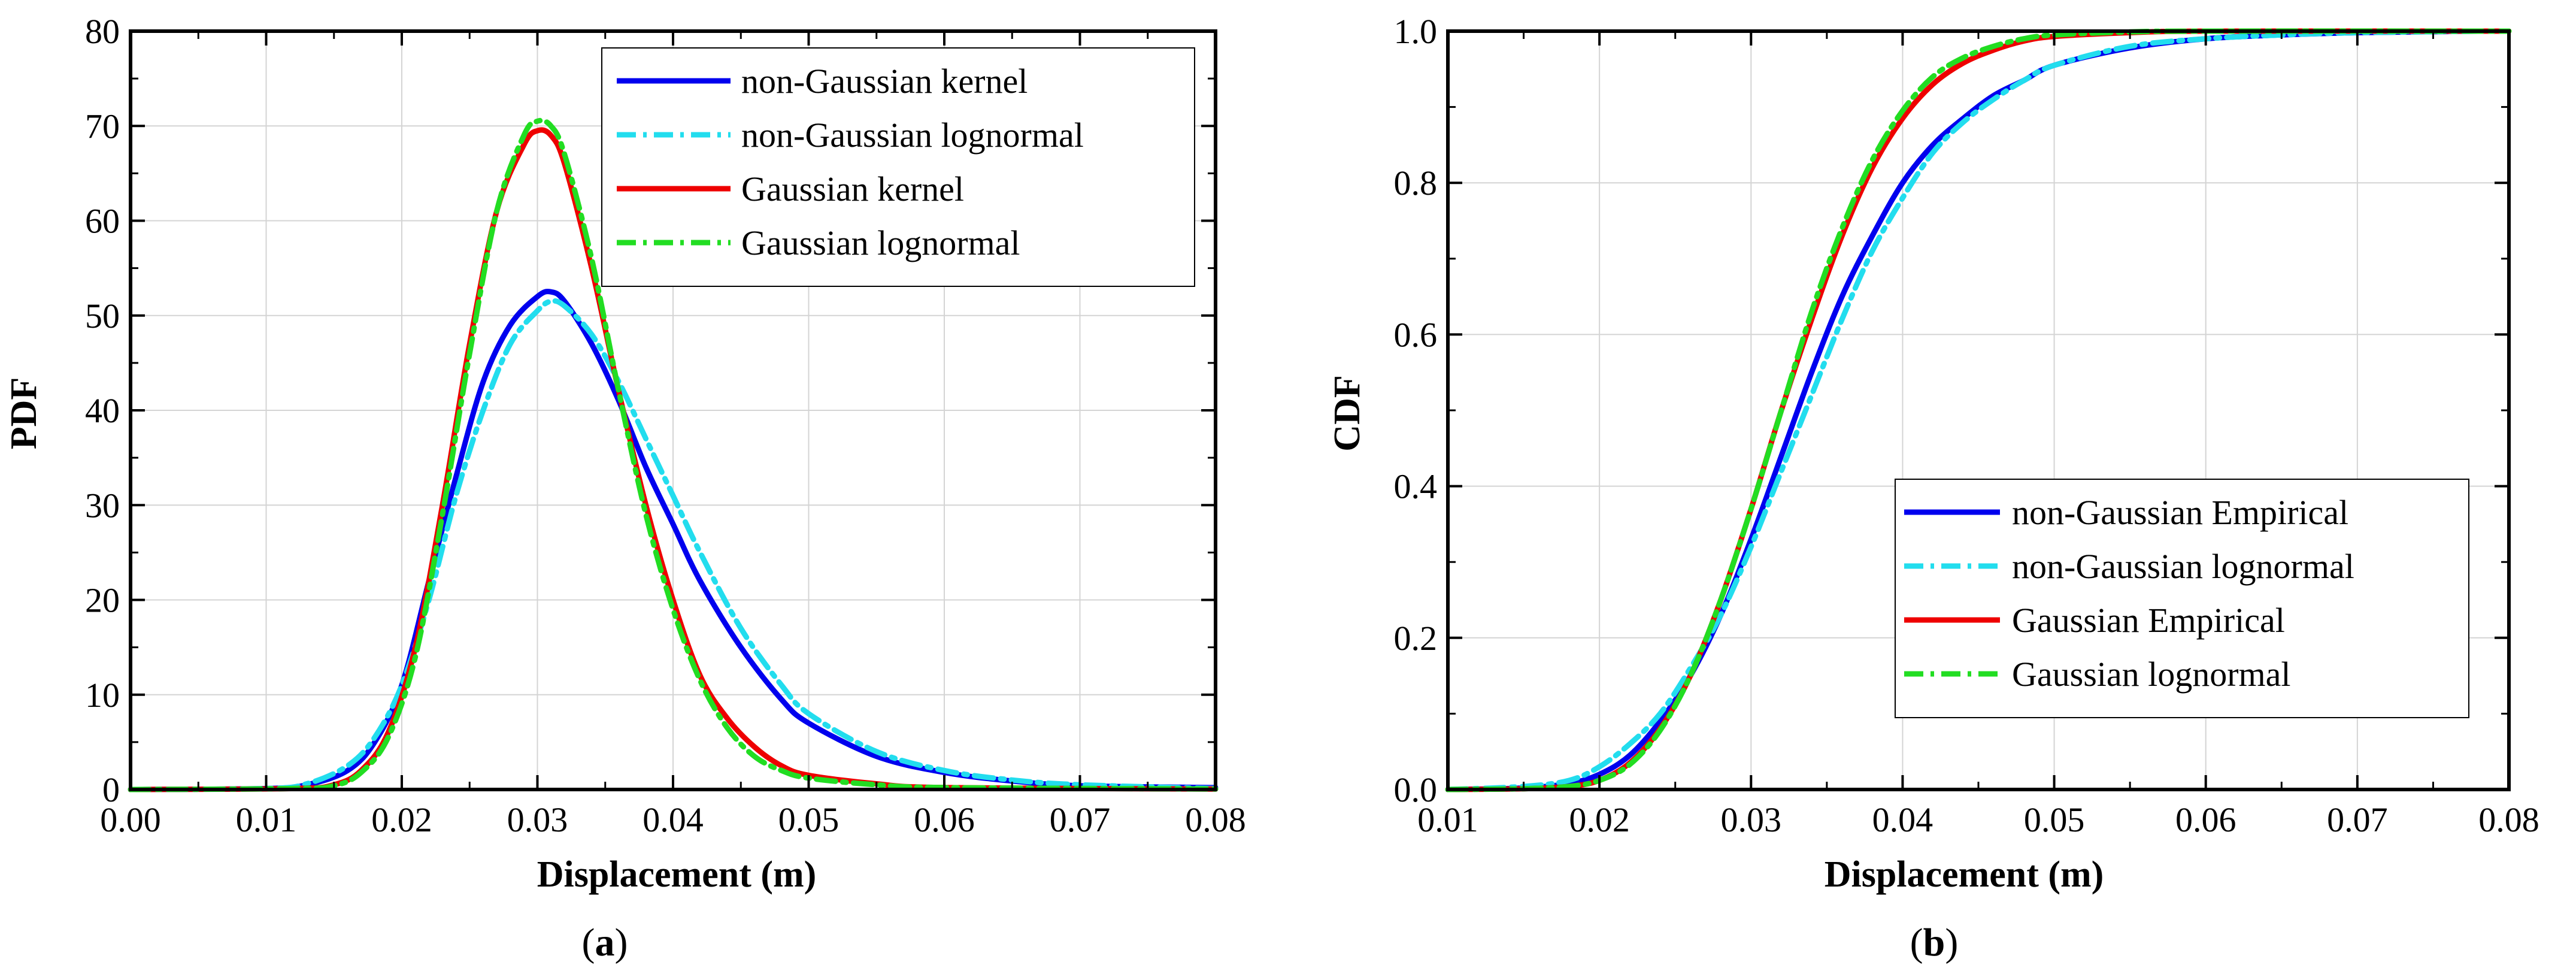  What do you see at coordinates (852, 189) in the screenshot?
I see `panel-a-legend-label-gaussian-kernel: Gaussian kernel` at bounding box center [852, 189].